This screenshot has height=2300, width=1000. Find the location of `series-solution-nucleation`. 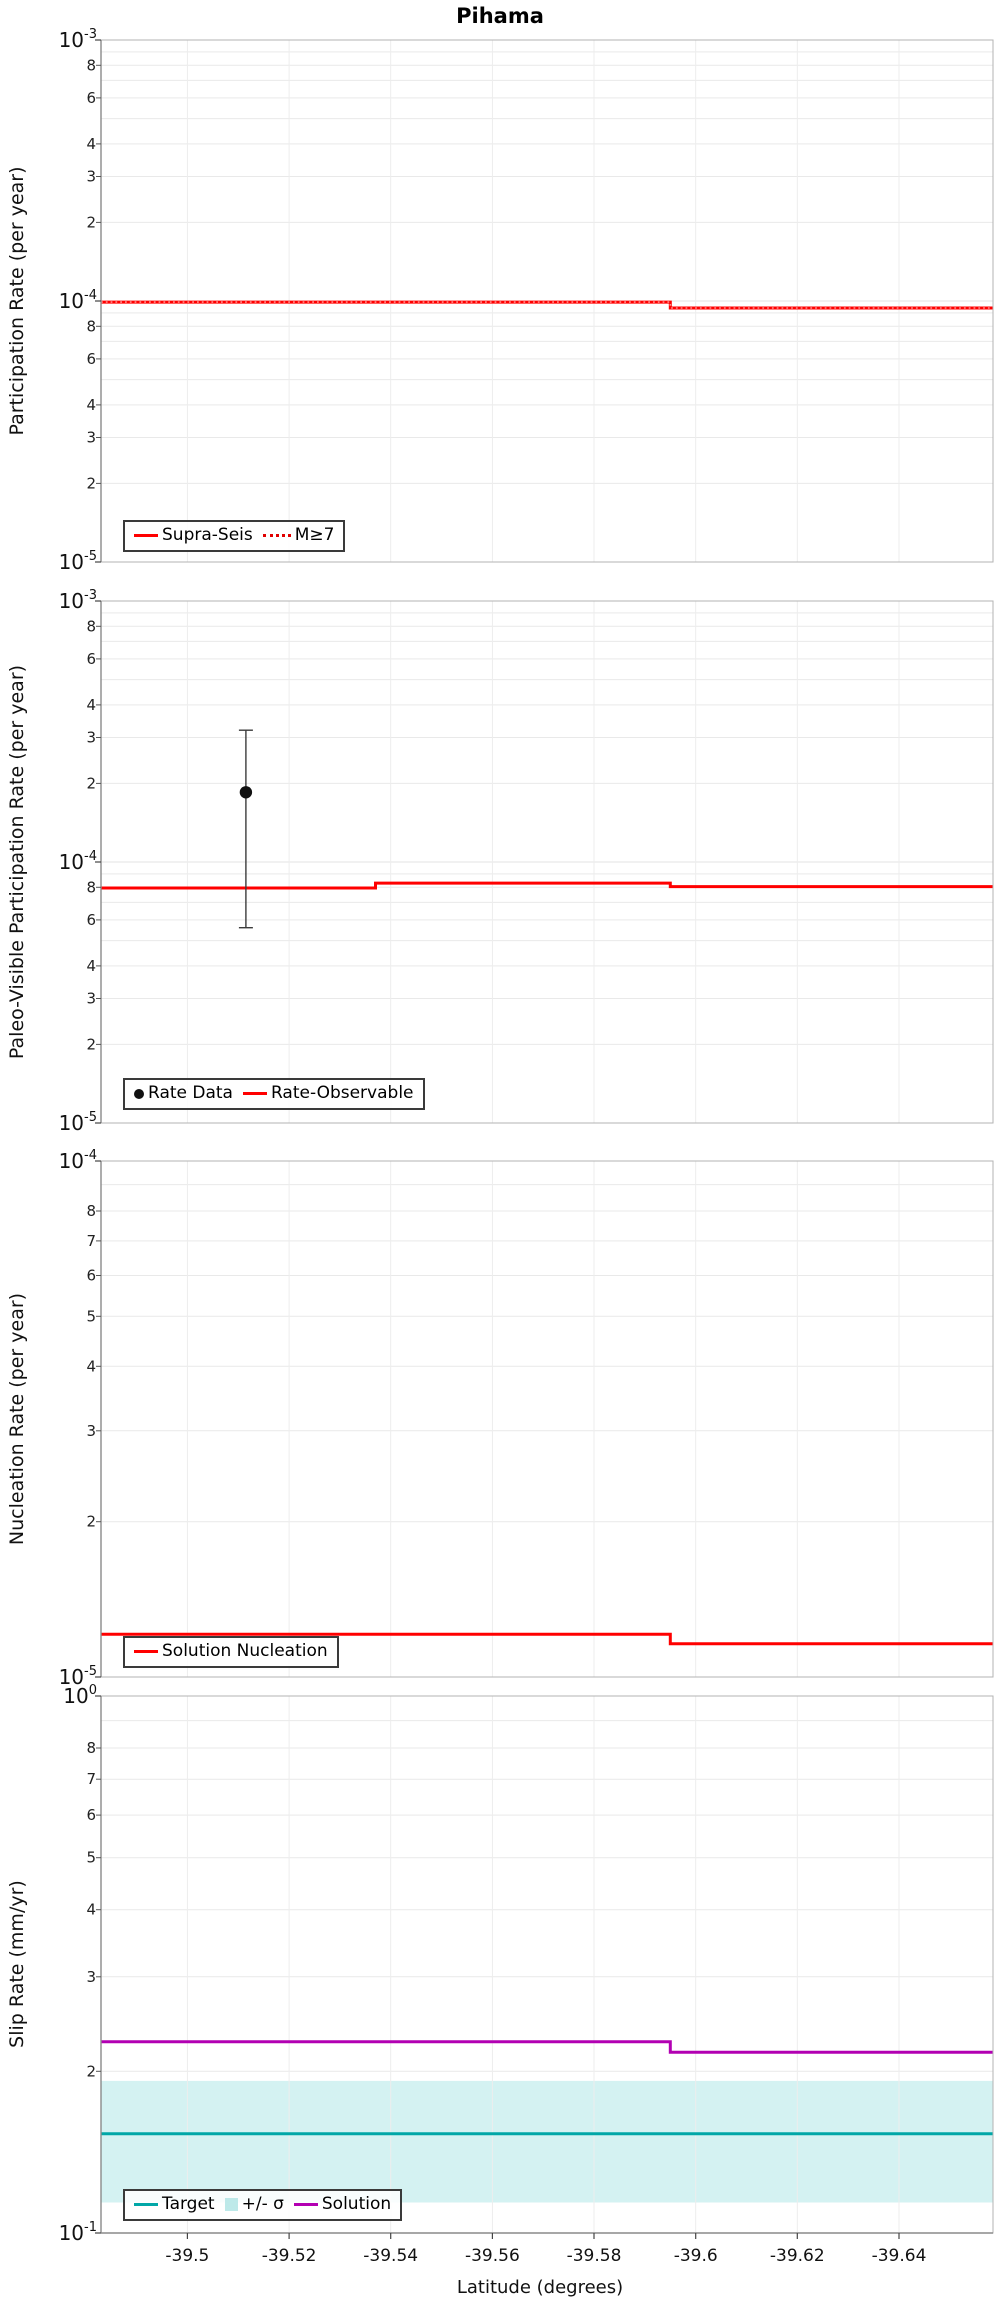

series-solution-nucleation is located at coordinates (547, 1639).